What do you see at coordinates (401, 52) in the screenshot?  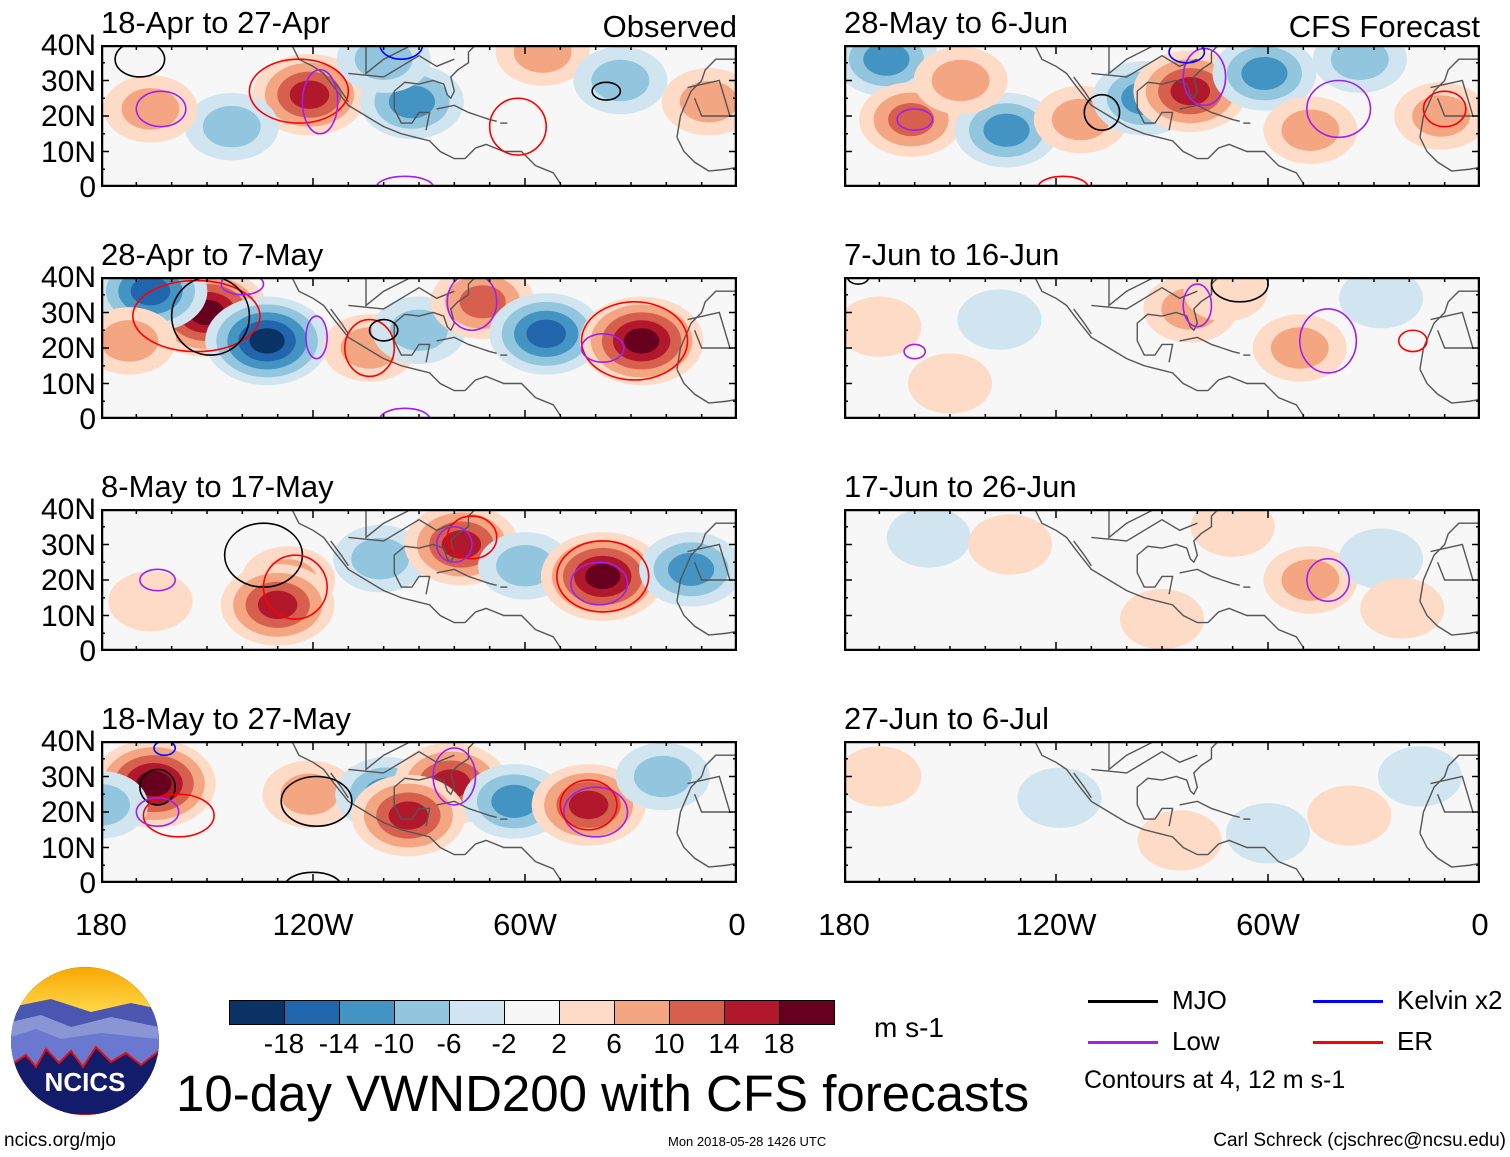 I see `contour-kelvin` at bounding box center [401, 52].